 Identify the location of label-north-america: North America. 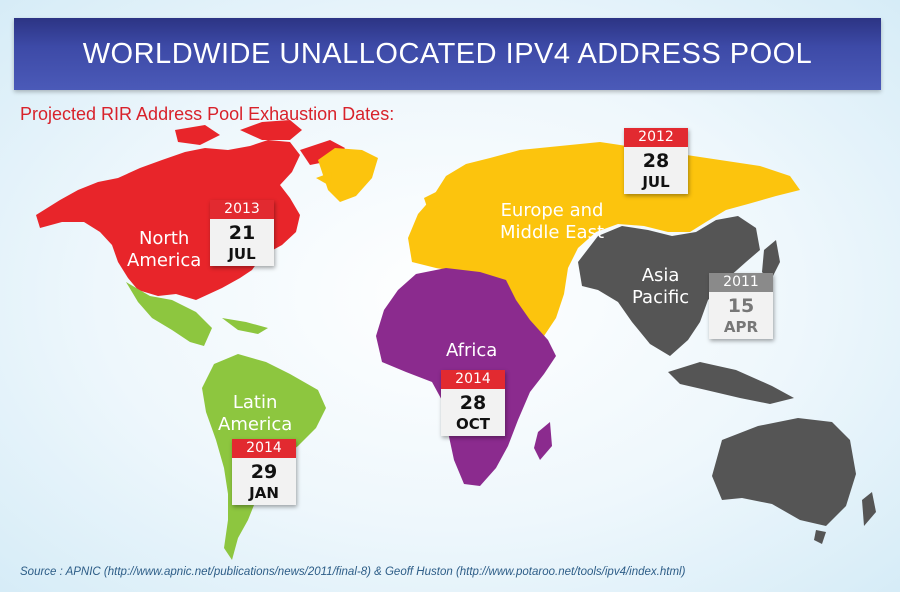
(164, 249).